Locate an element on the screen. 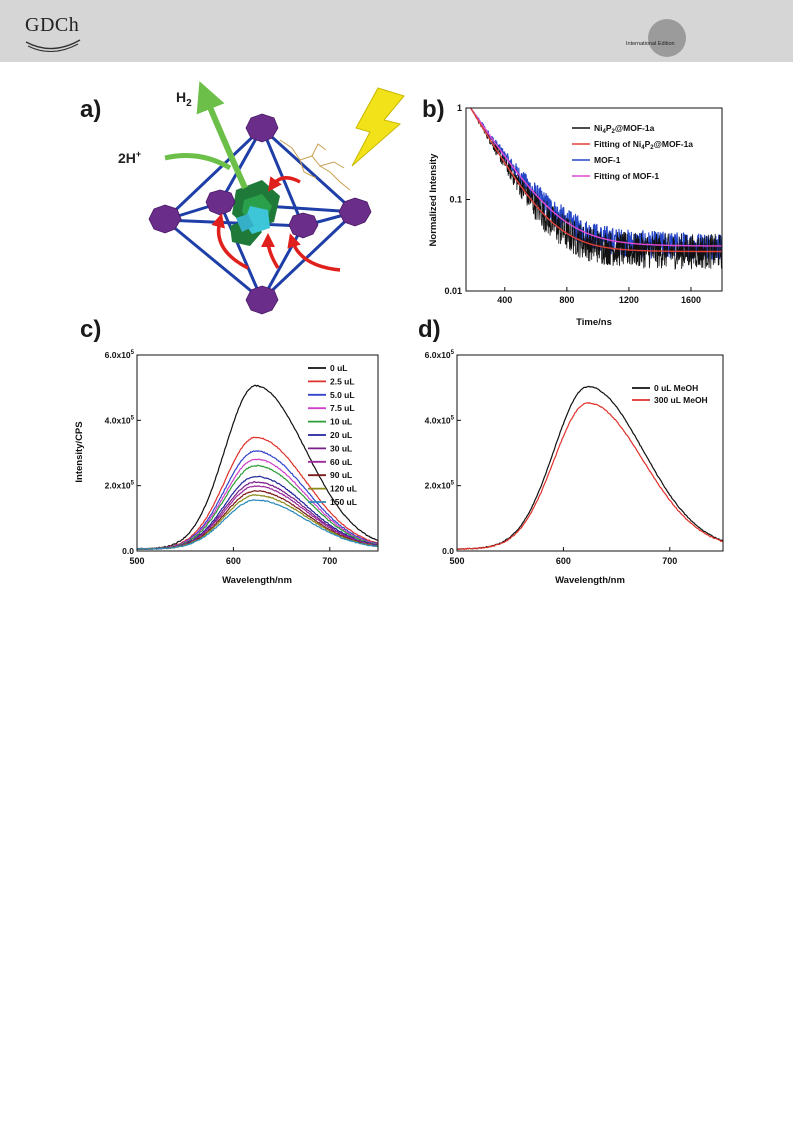 The width and height of the screenshot is (793, 1121). legend-label: 300 uL MeOH is located at coordinates (681, 400).